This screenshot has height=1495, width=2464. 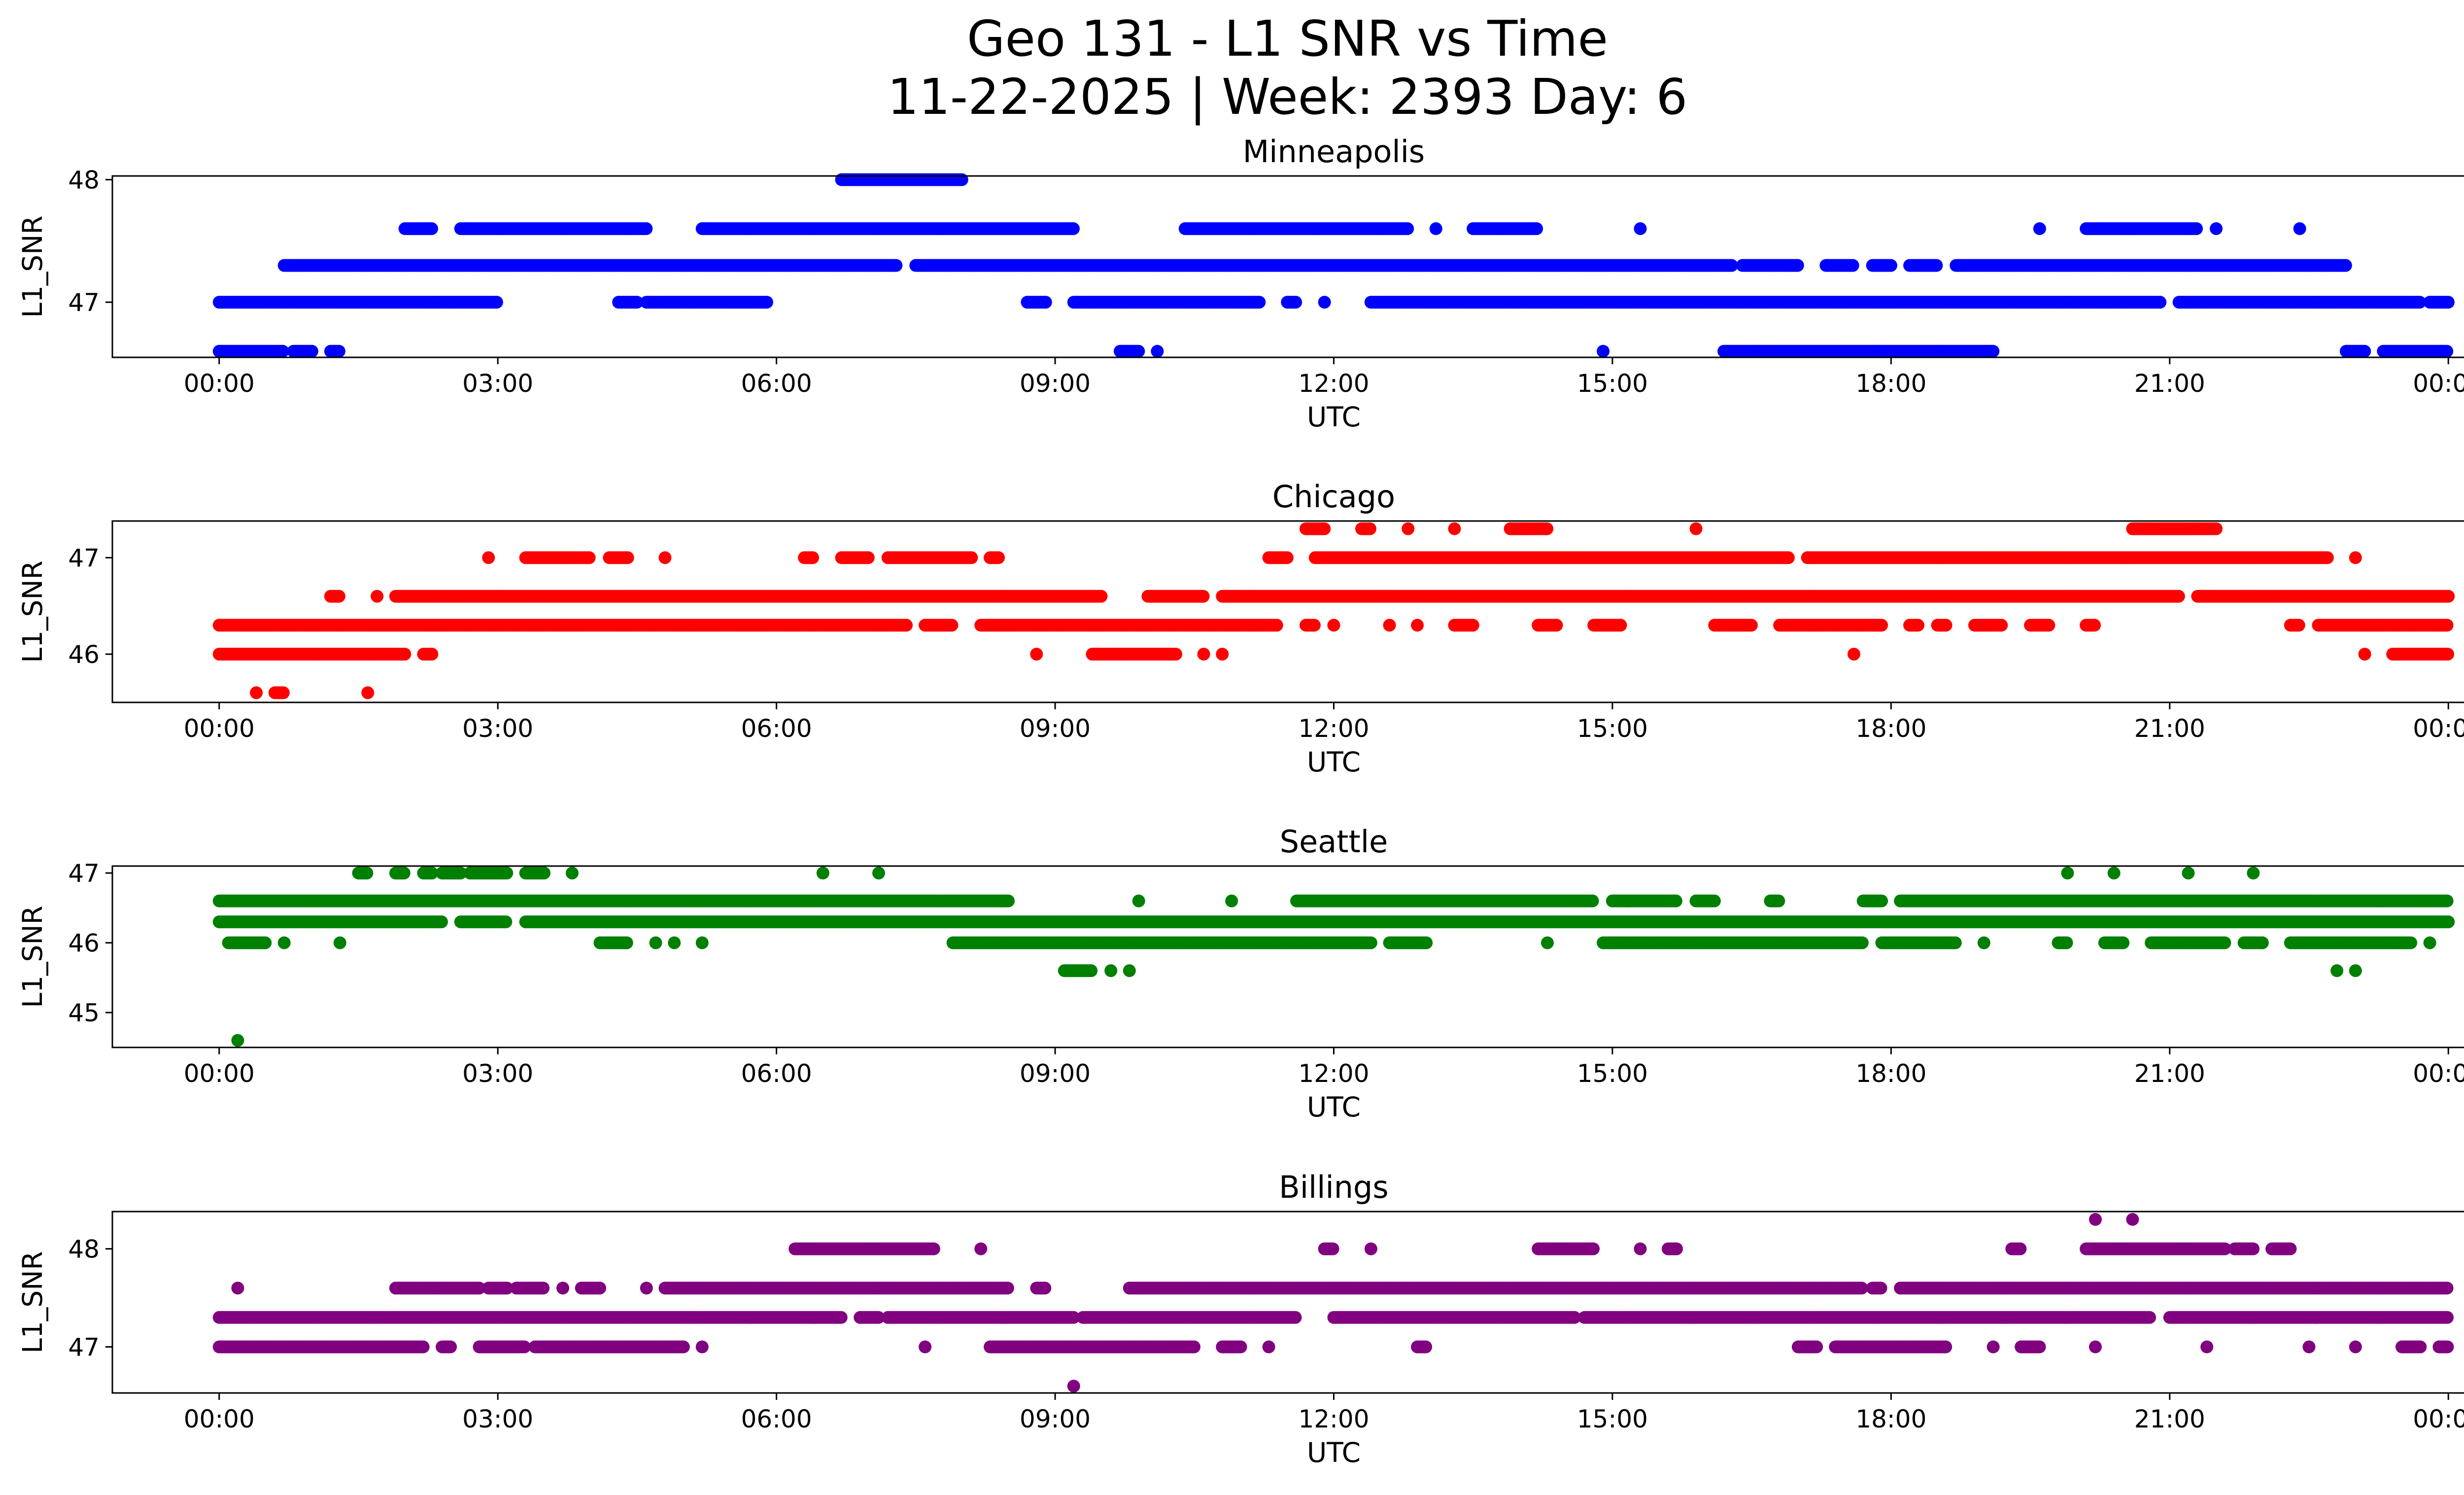 I want to click on x-tick-label: 09:00, so click(x=1055, y=383).